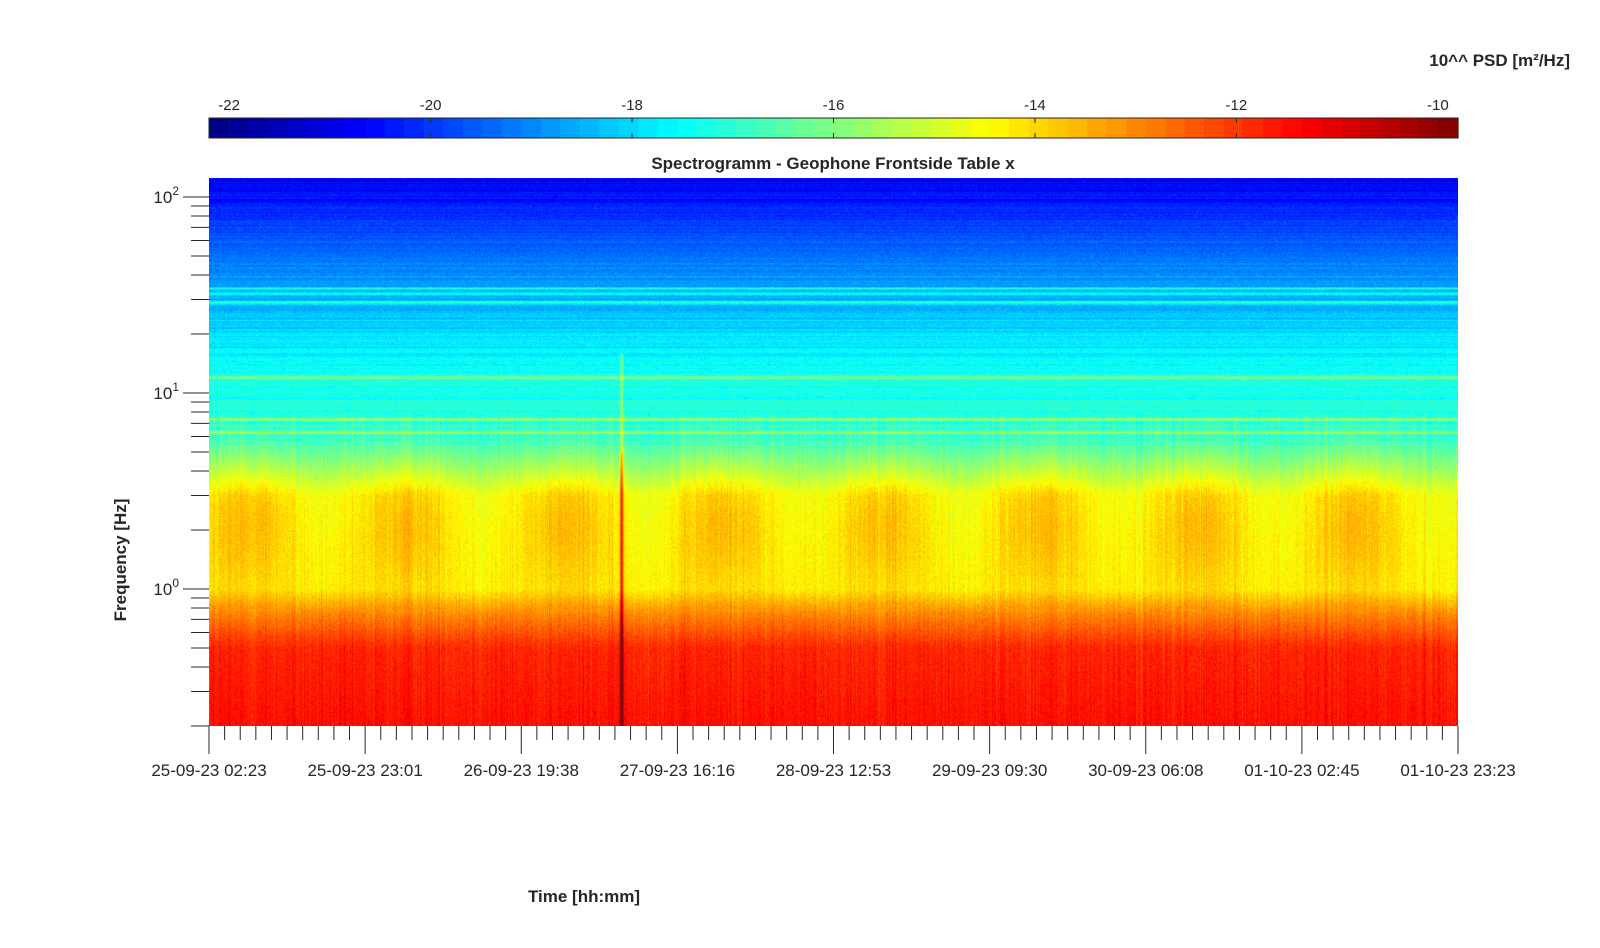 This screenshot has width=1600, height=948. I want to click on y-tick-label: 10¹, so click(166, 391).